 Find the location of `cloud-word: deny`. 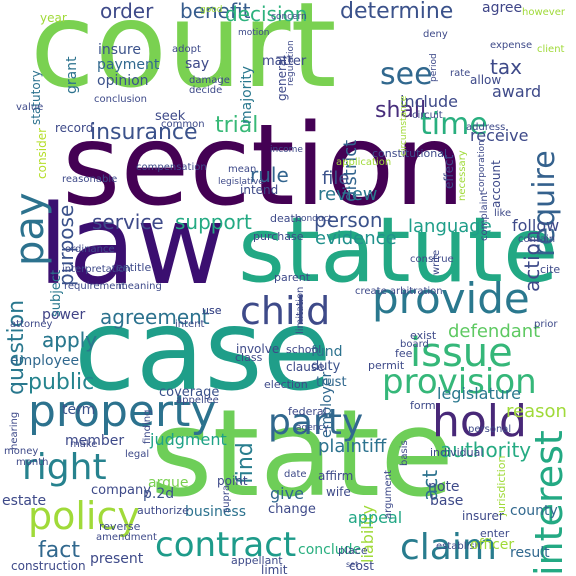

cloud-word: deny is located at coordinates (435, 34).